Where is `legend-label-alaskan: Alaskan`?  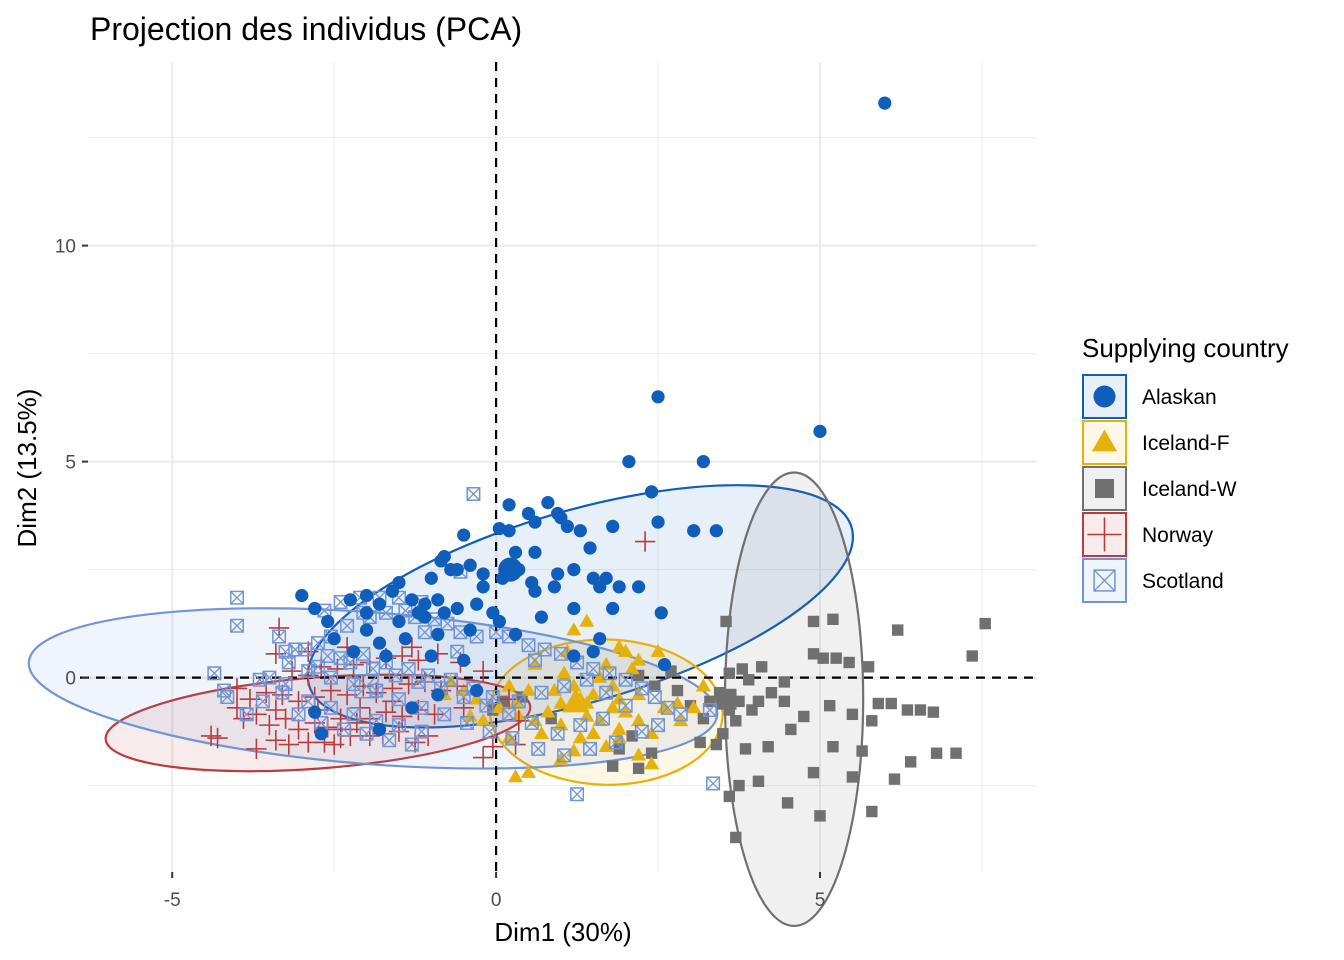
legend-label-alaskan: Alaskan is located at coordinates (1179, 397).